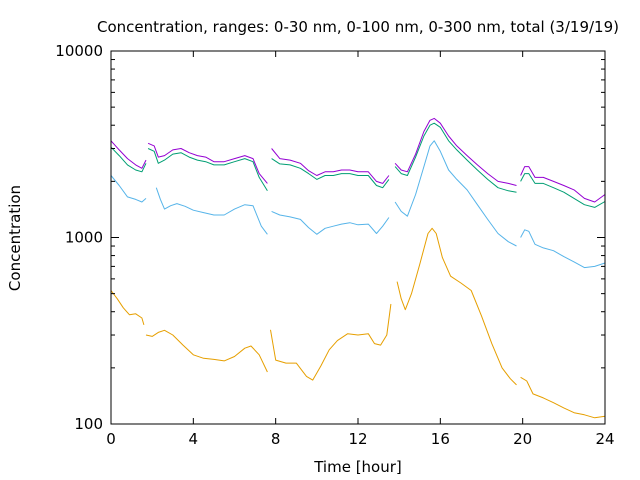  I want to click on x-axis-label: Time [hour], so click(357, 467).